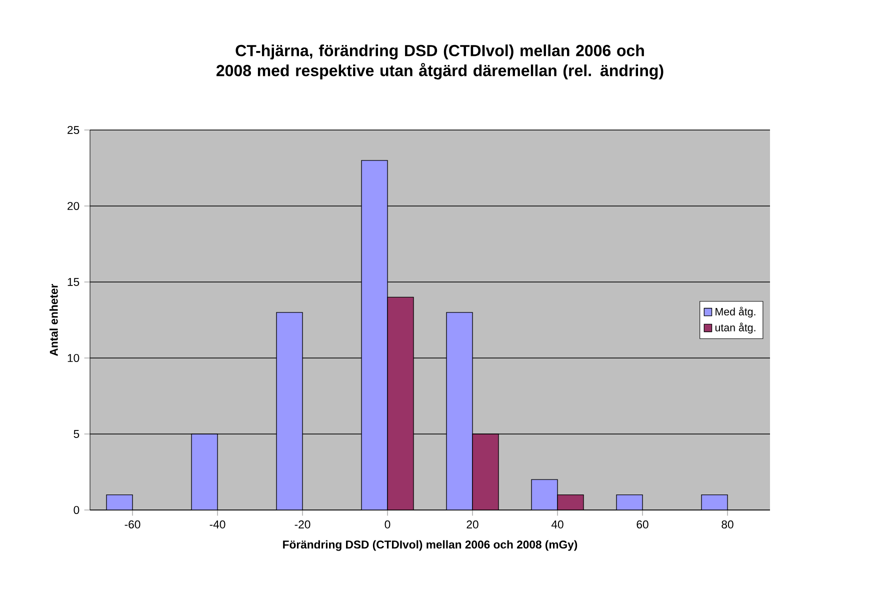  I want to click on legend-label: utan åtg., so click(735, 328).